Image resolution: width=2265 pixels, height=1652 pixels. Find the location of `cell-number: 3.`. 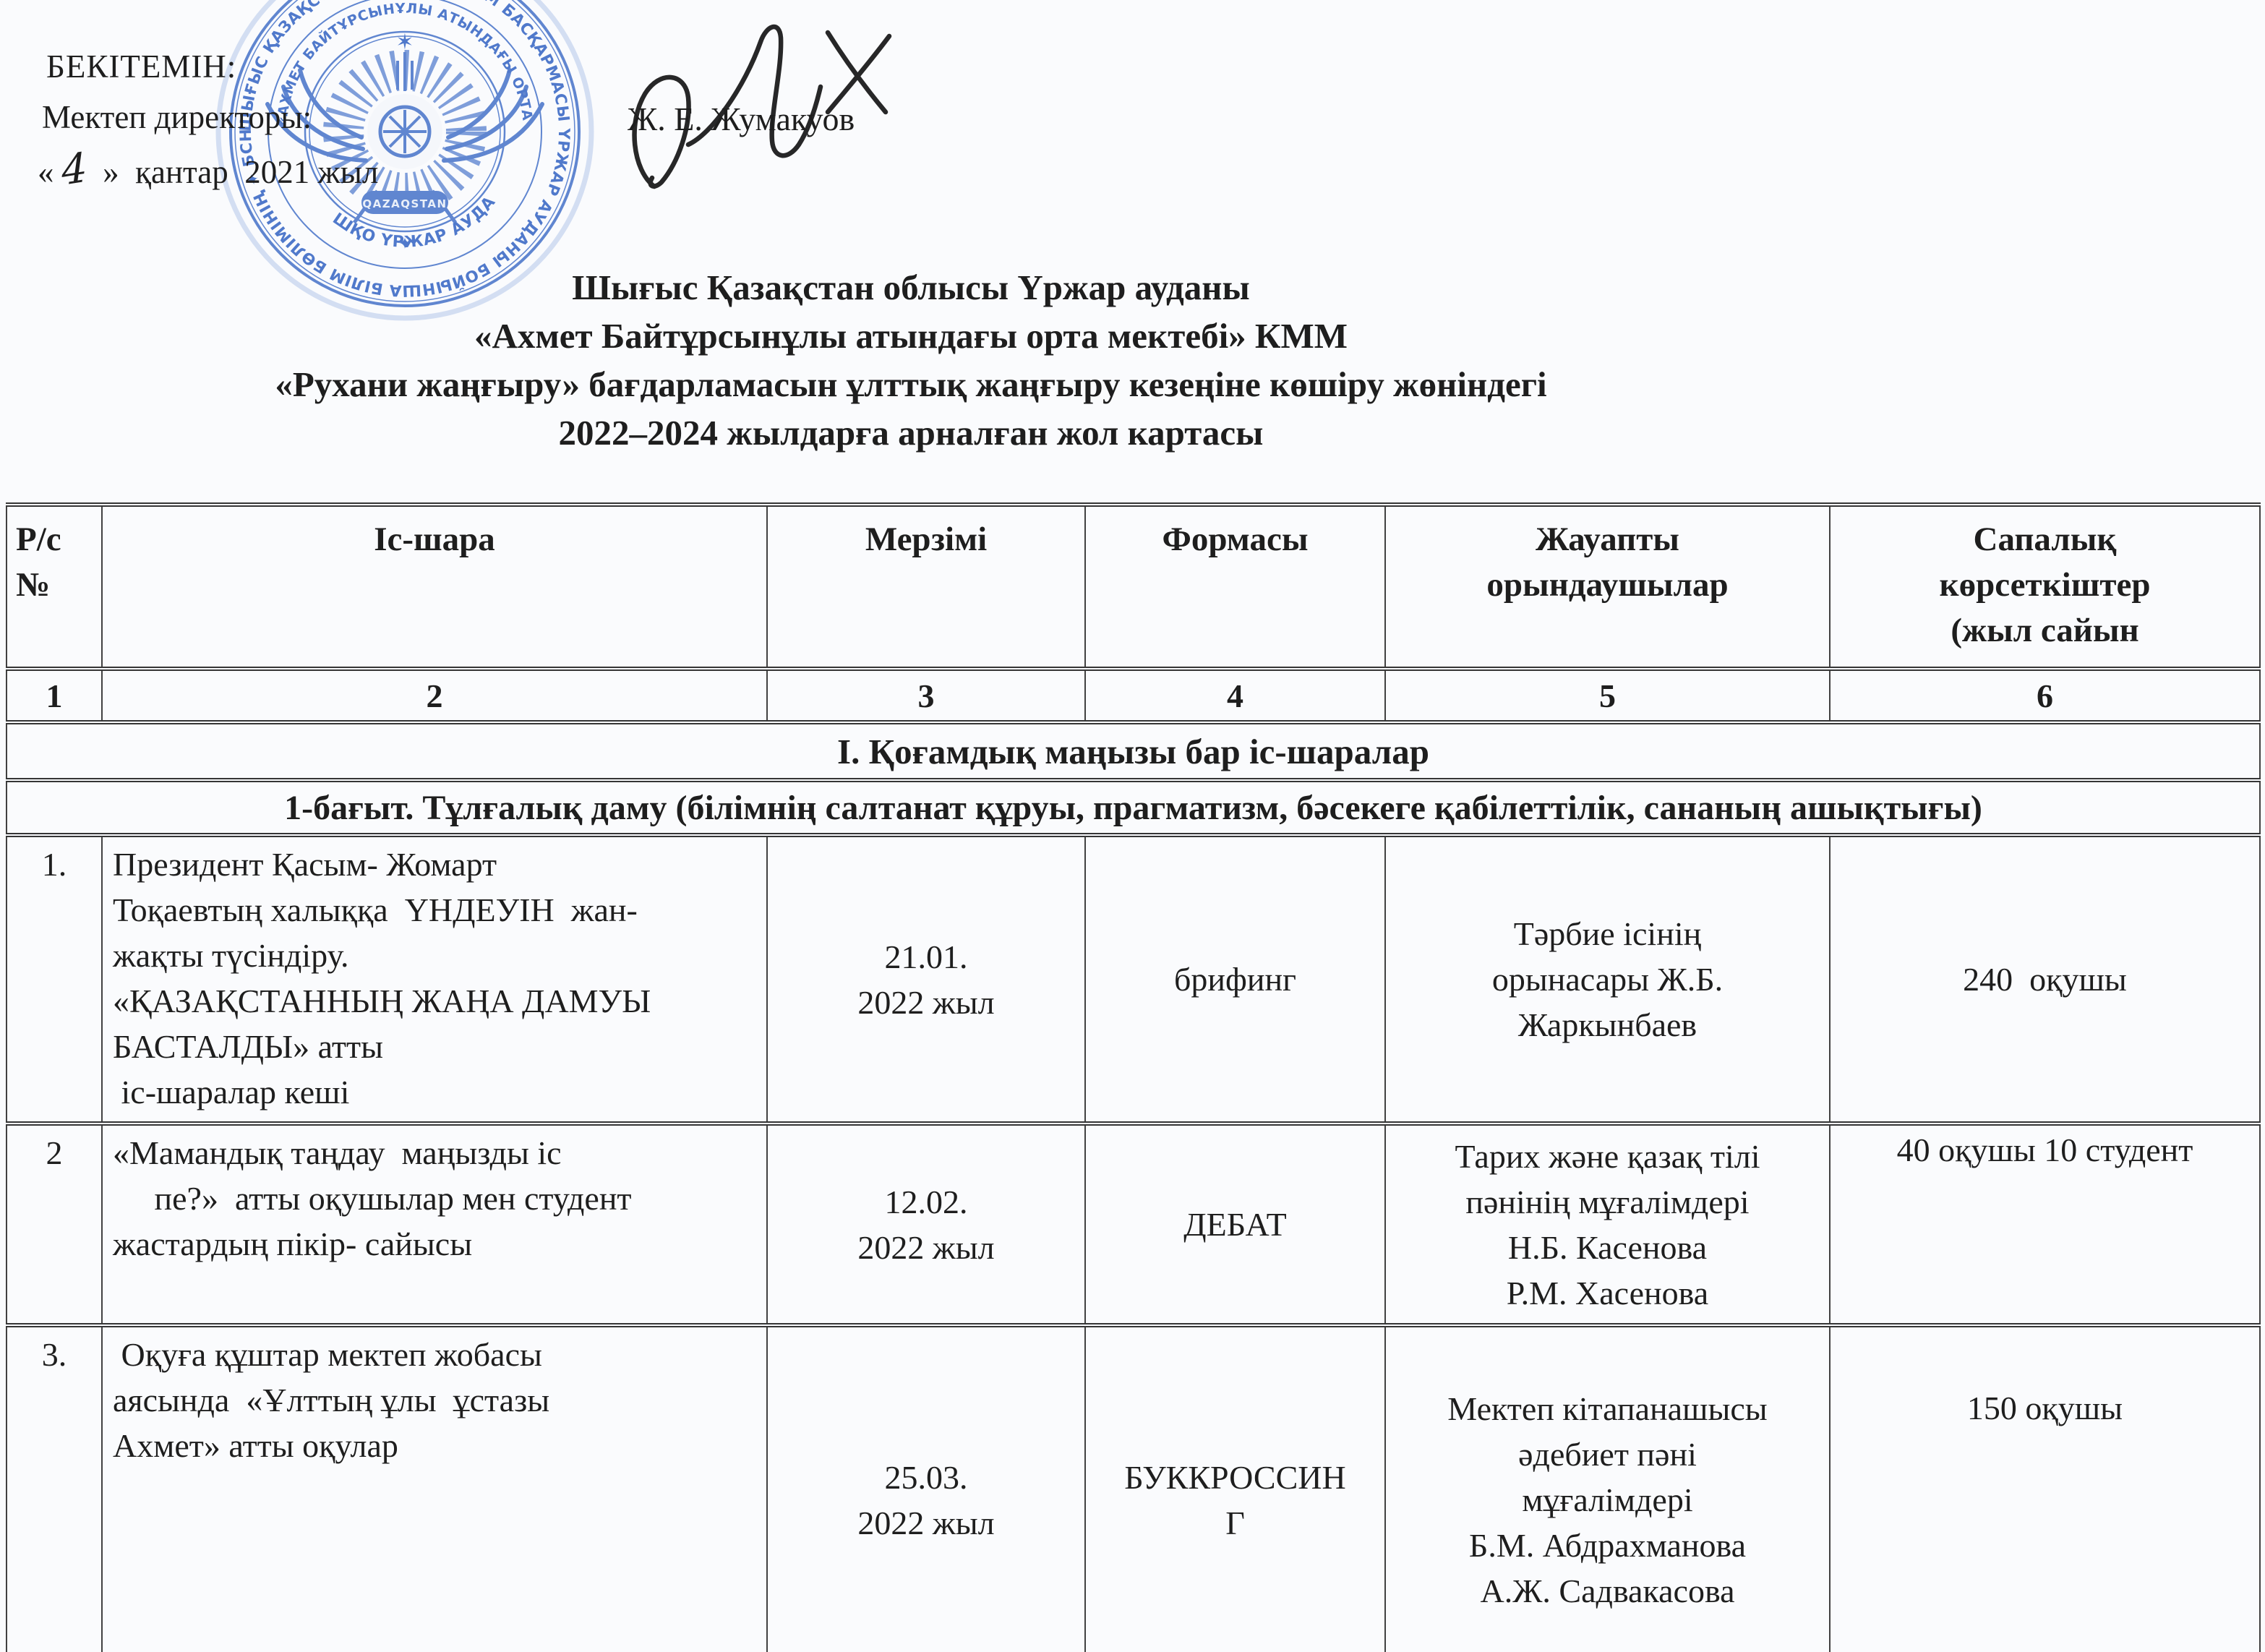

cell-number: 3. is located at coordinates (54, 1487).